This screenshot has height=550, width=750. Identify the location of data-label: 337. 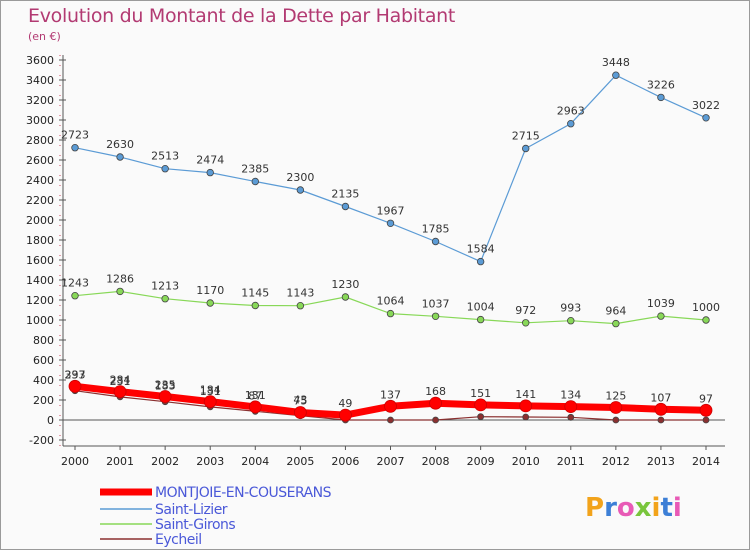
(75, 374).